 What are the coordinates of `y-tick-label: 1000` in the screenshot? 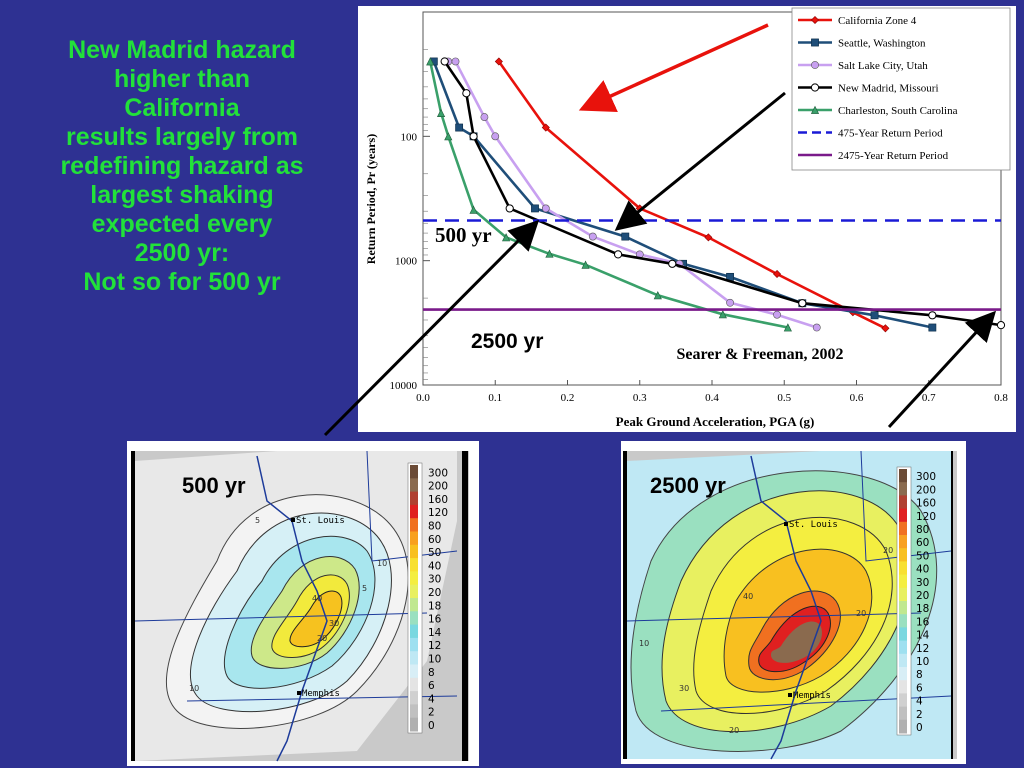 It's located at (406, 262).